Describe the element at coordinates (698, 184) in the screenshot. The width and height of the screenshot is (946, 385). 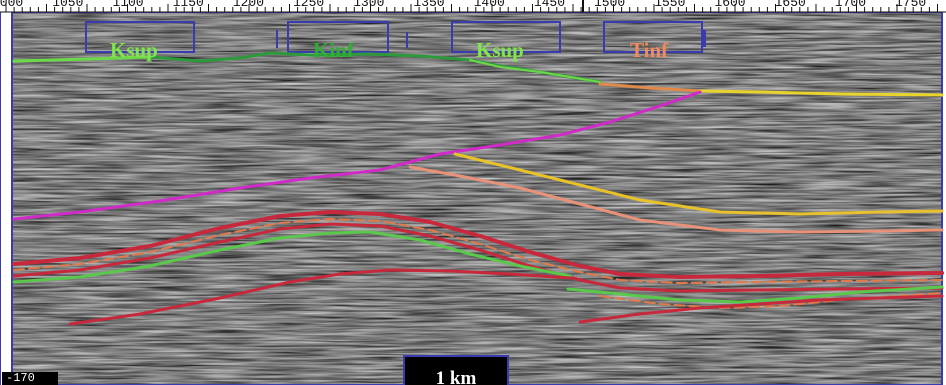
I see `horizon-yellow-lower` at that location.